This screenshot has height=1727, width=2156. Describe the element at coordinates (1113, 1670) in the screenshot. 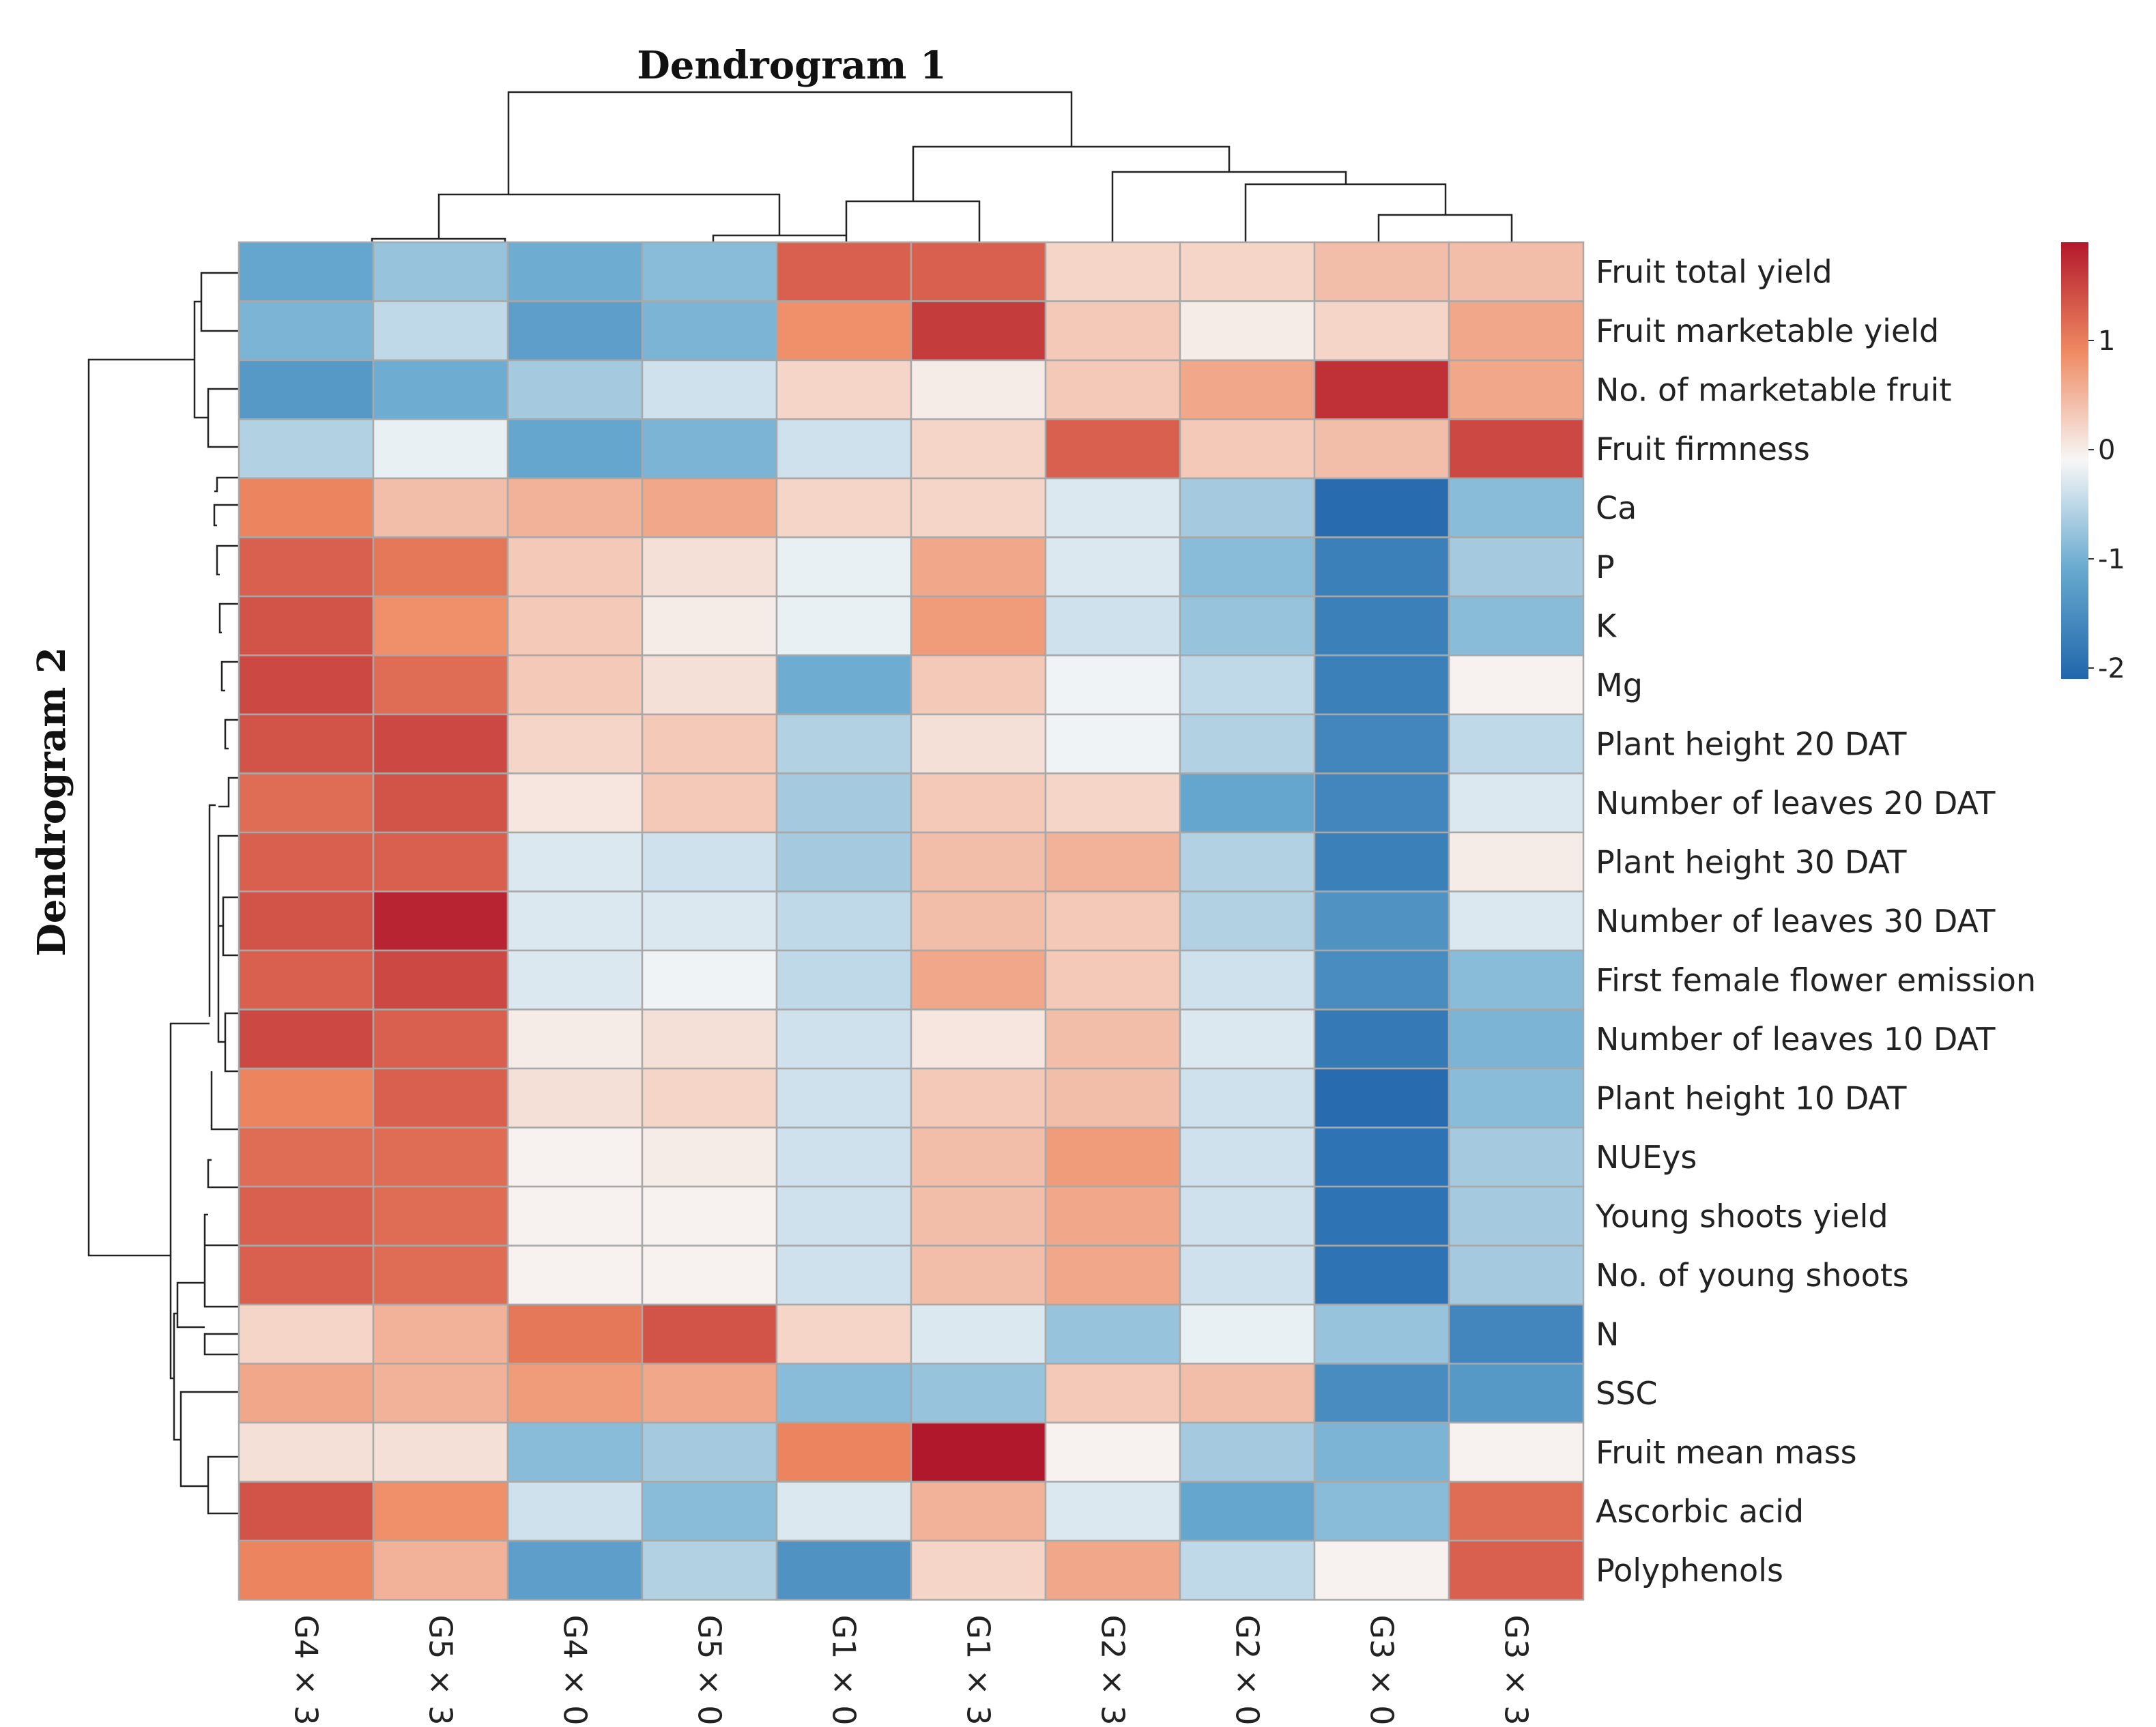

I see `column-label: G2 × 3` at that location.